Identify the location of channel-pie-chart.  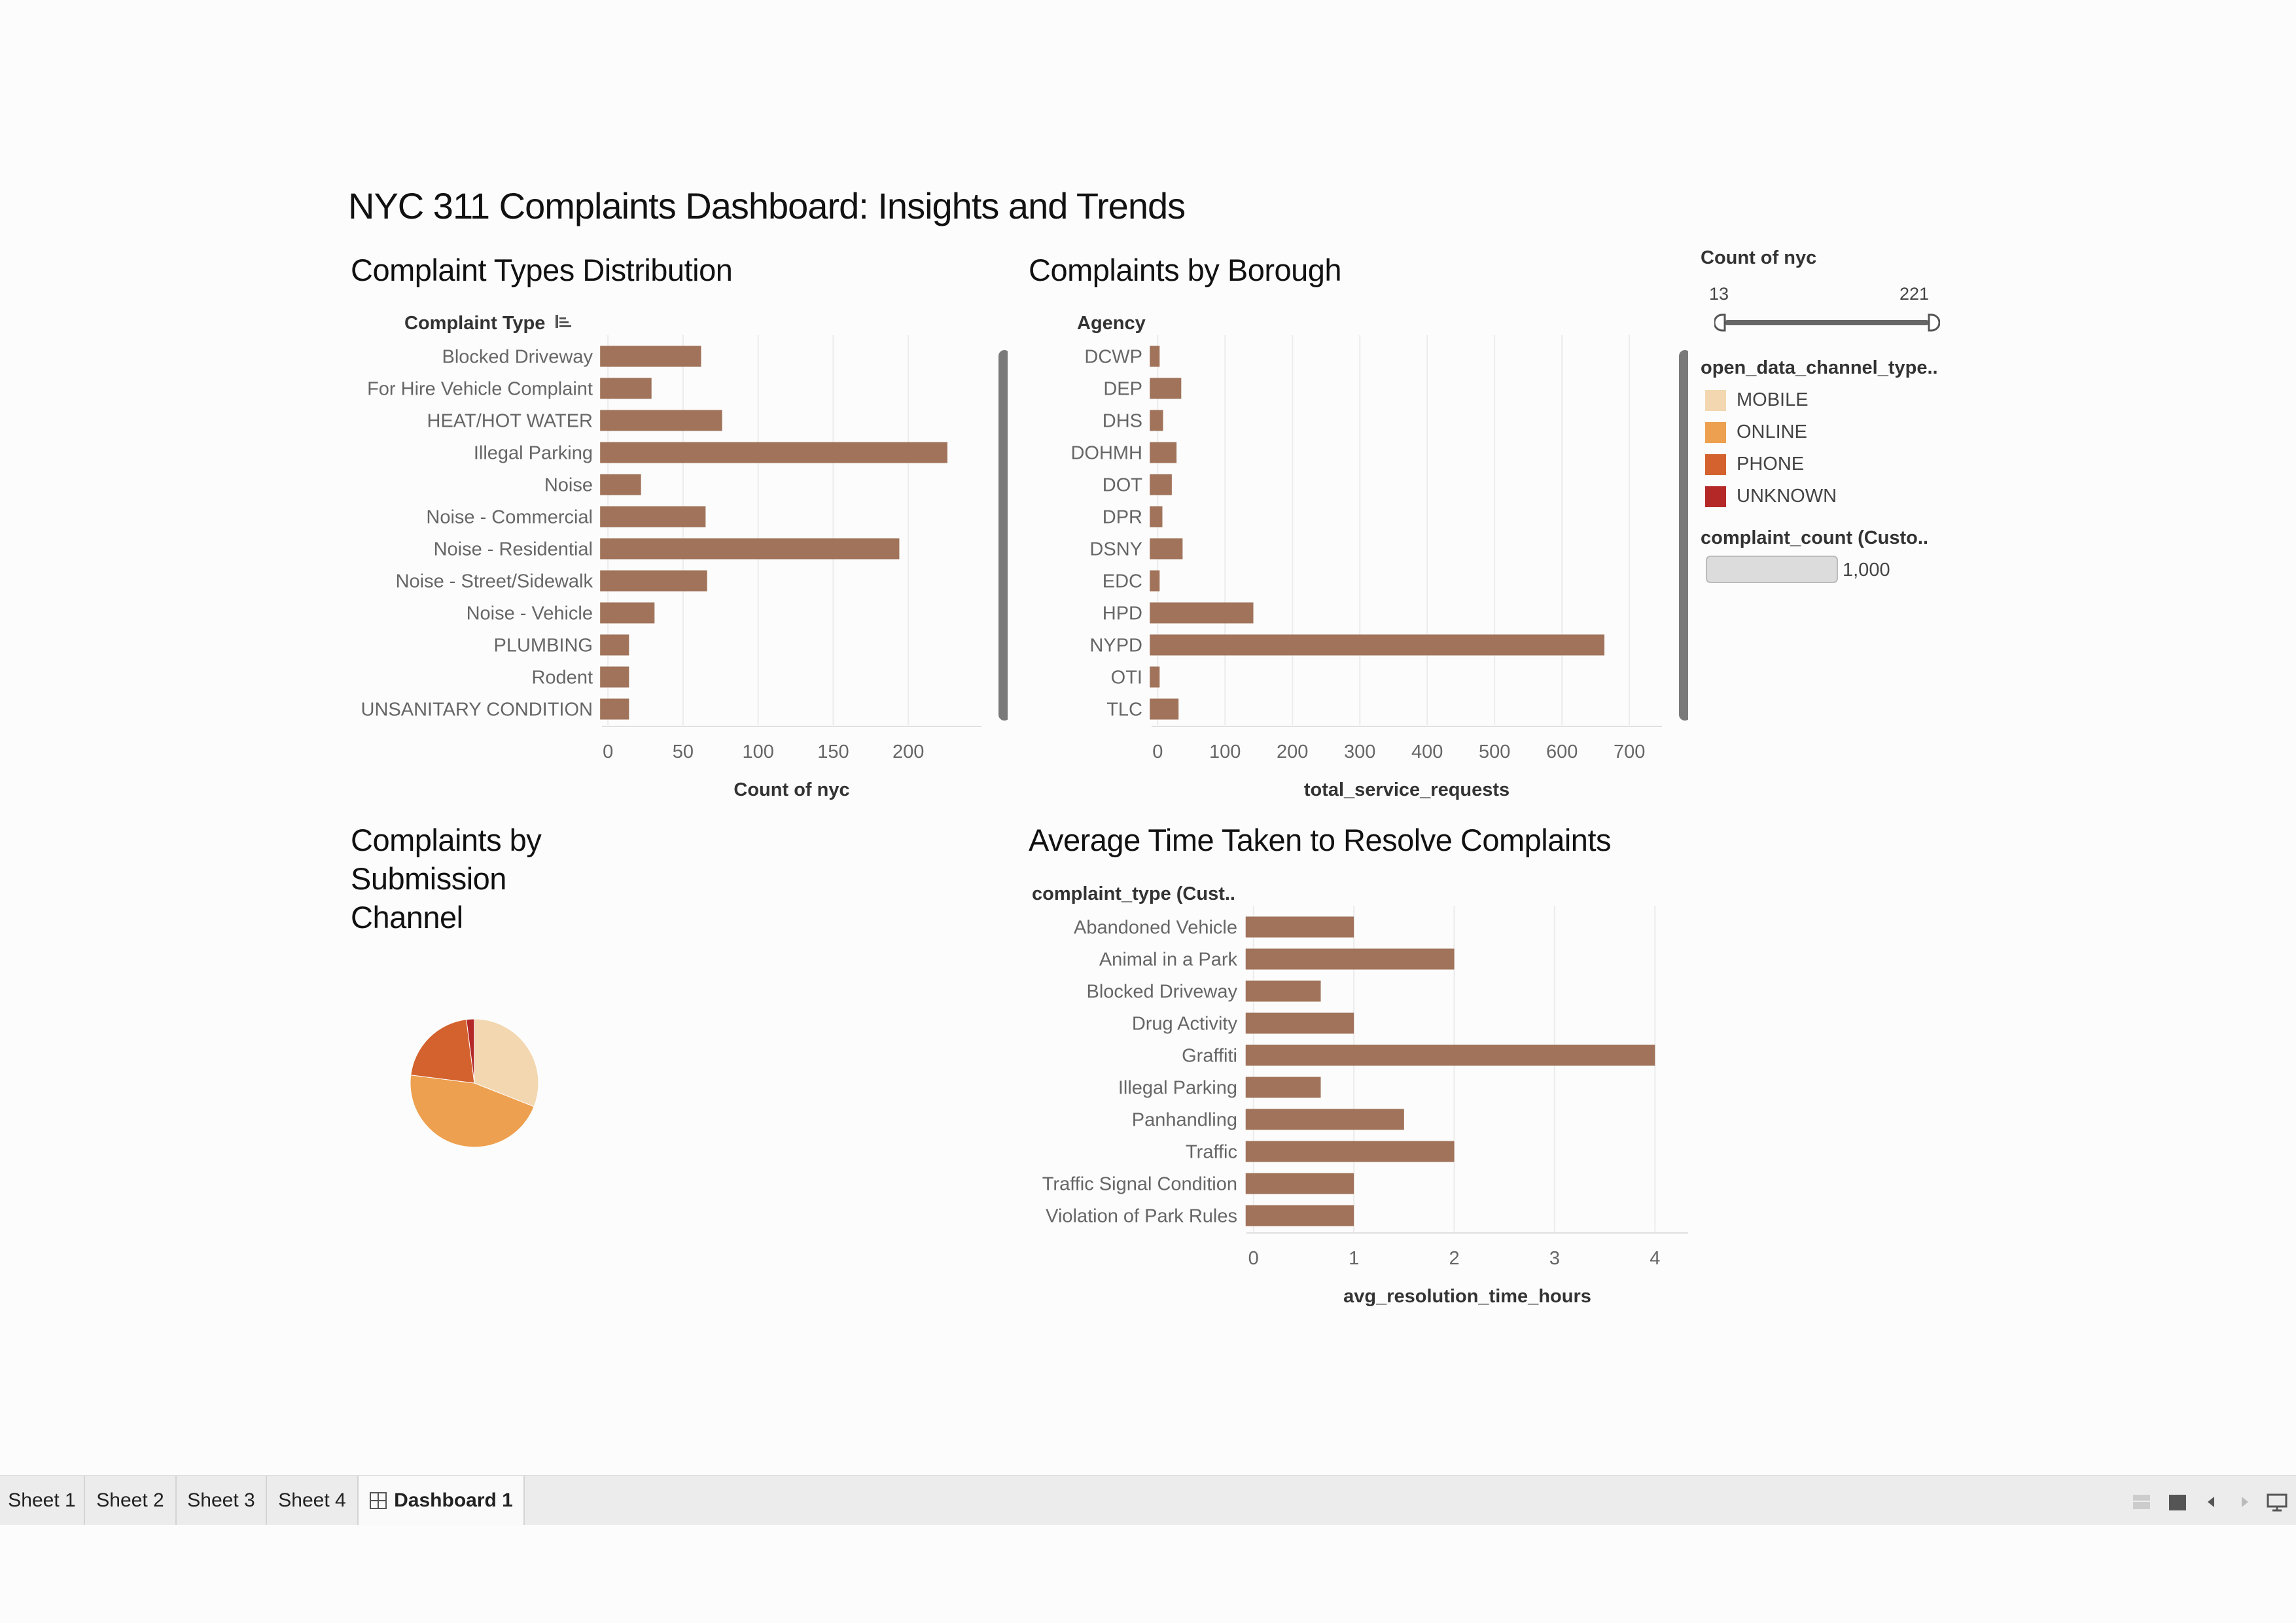
(475, 1083).